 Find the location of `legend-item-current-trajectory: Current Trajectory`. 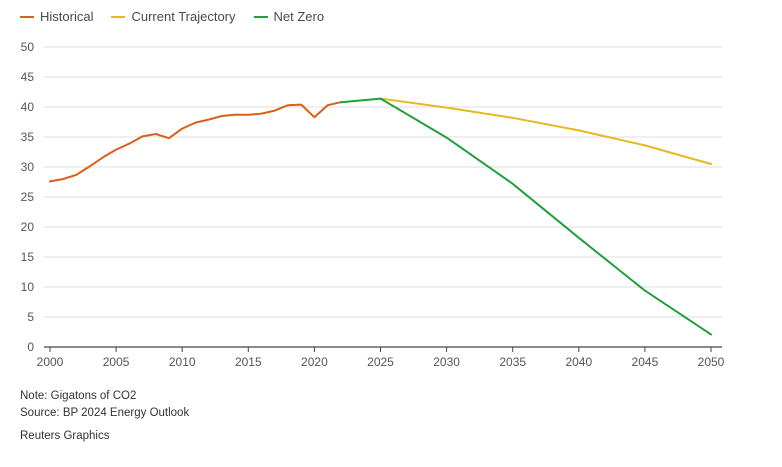

legend-item-current-trajectory: Current Trajectory is located at coordinates (173, 16).